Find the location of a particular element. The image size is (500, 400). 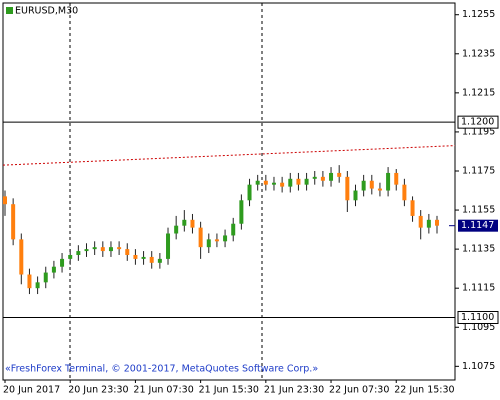

x-tick-label: 21 Jun 23:30 is located at coordinates (294, 390).